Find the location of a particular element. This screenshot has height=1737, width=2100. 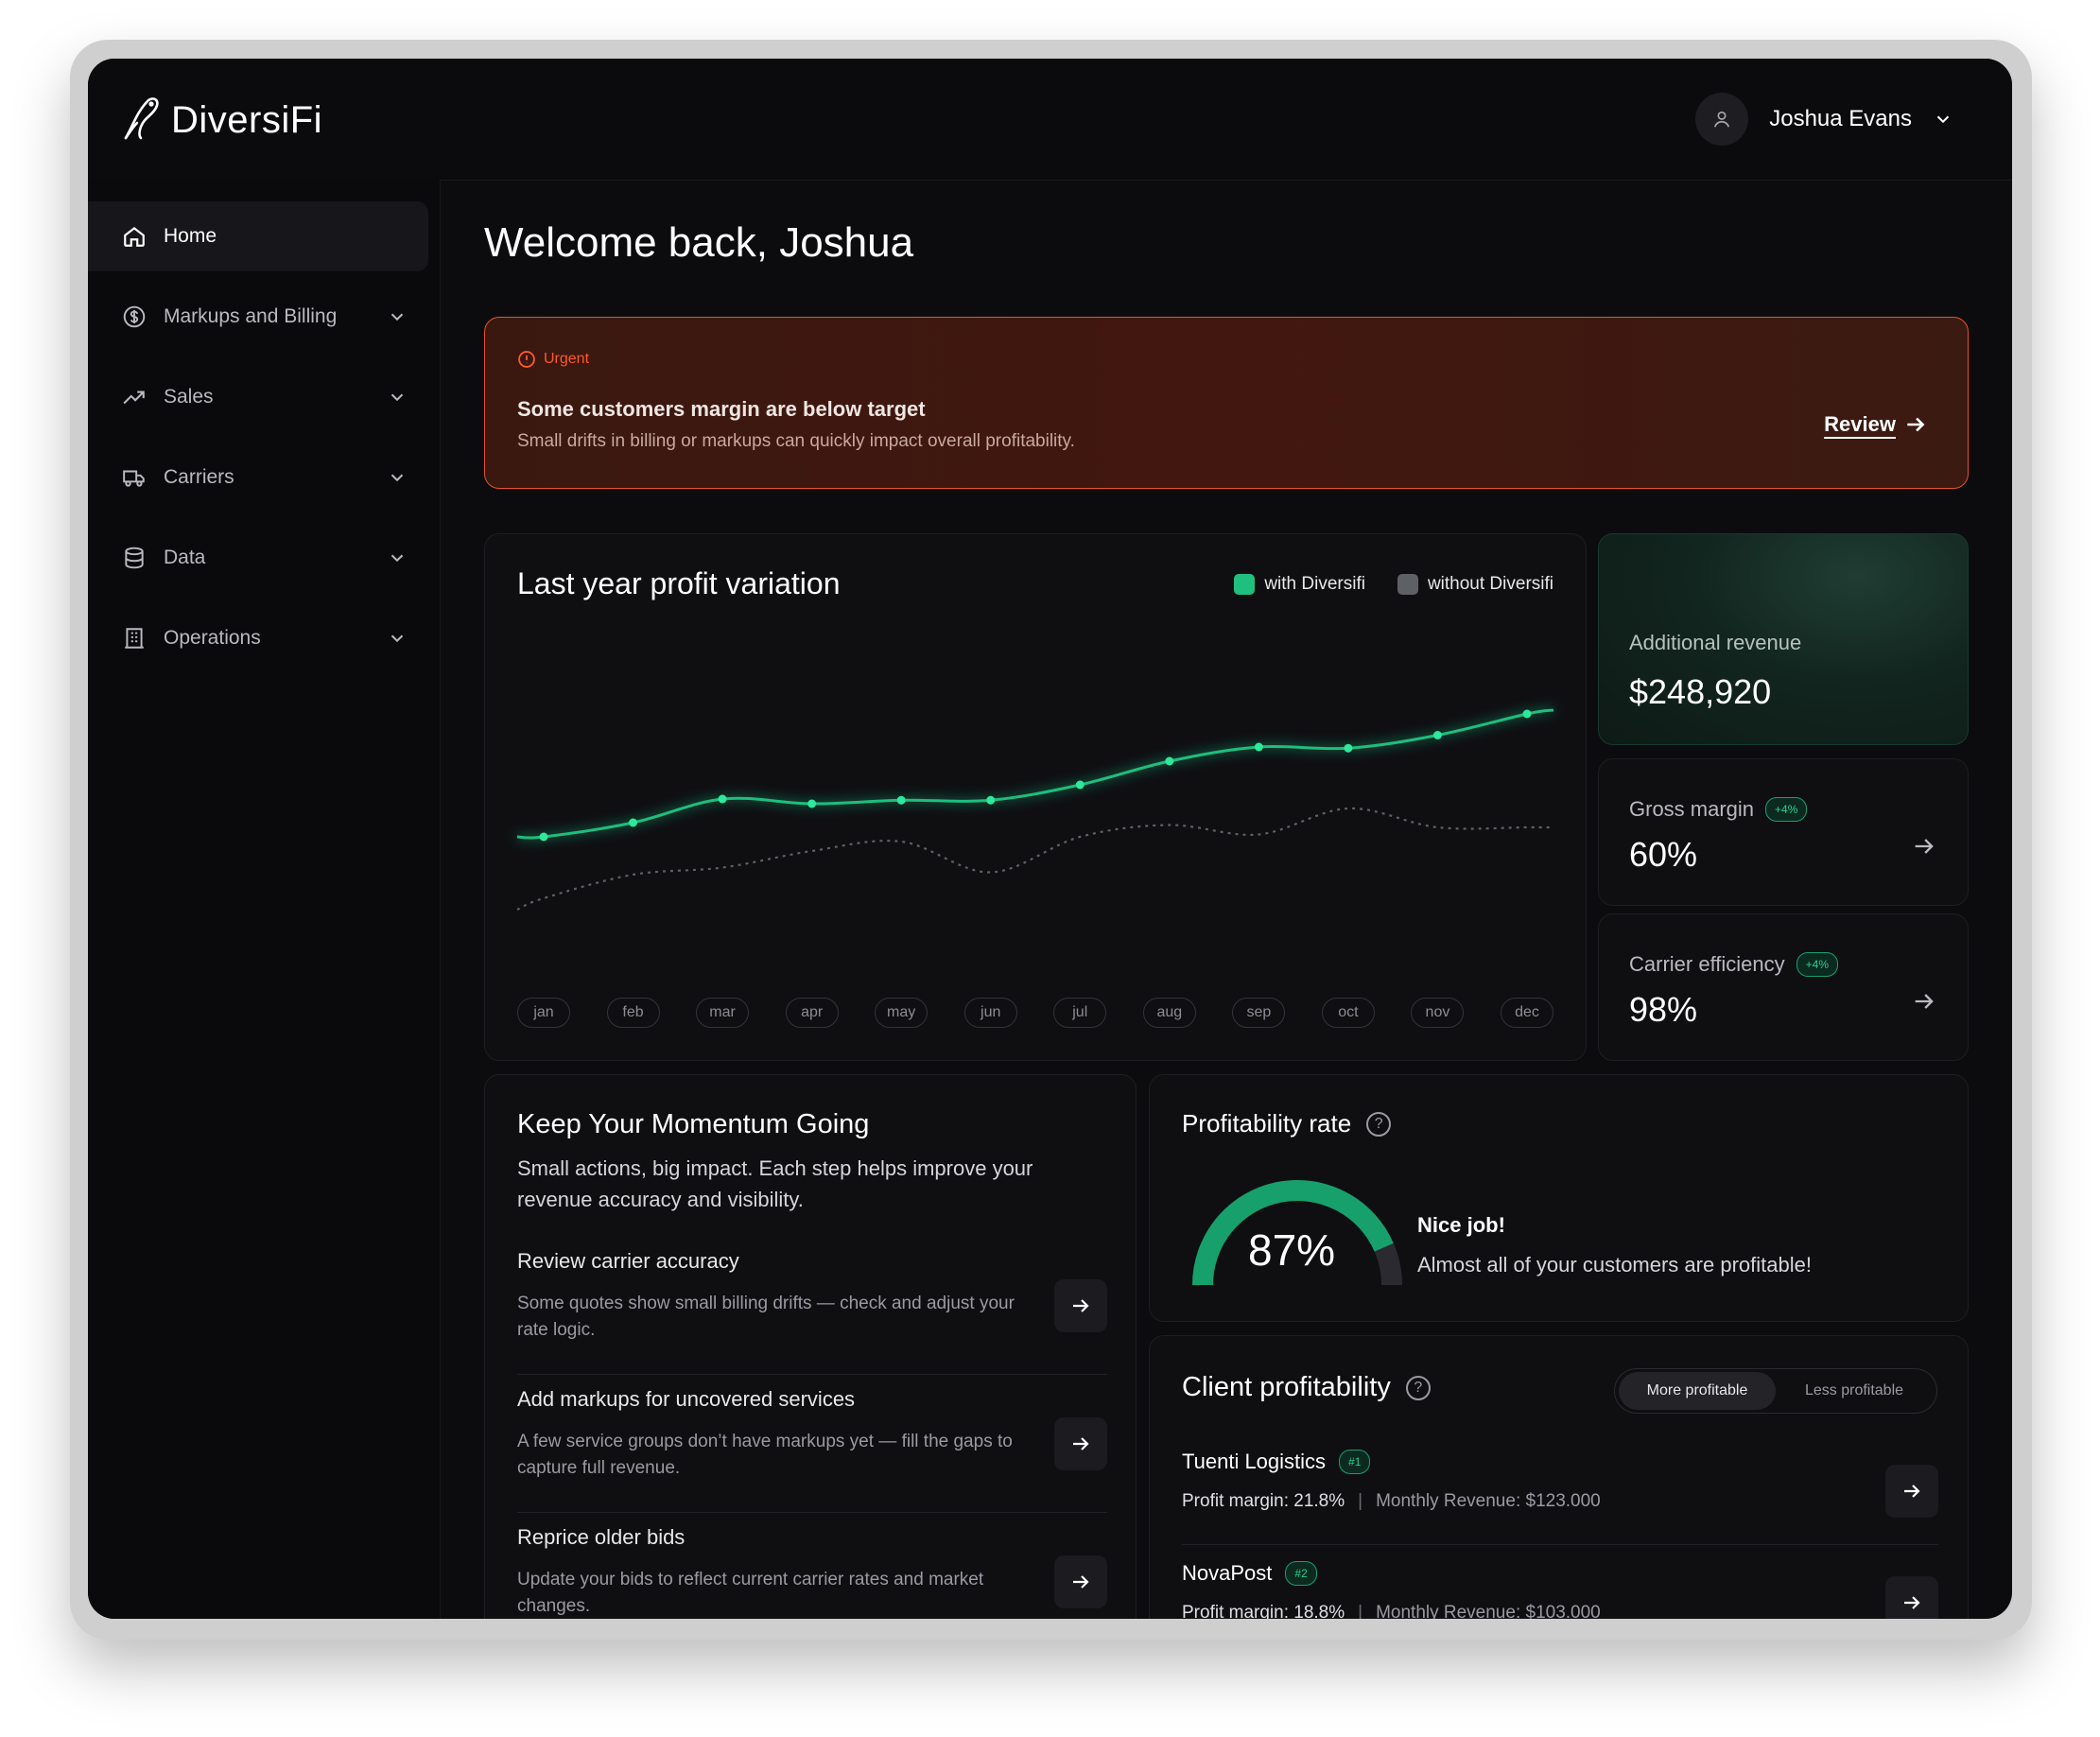

x-tick-mar: mar is located at coordinates (723, 1013).